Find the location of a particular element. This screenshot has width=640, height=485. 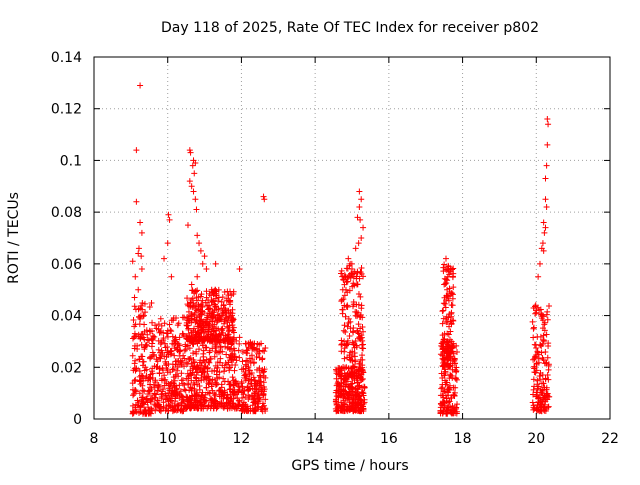

x-tick-label: 12 is located at coordinates (242, 439).